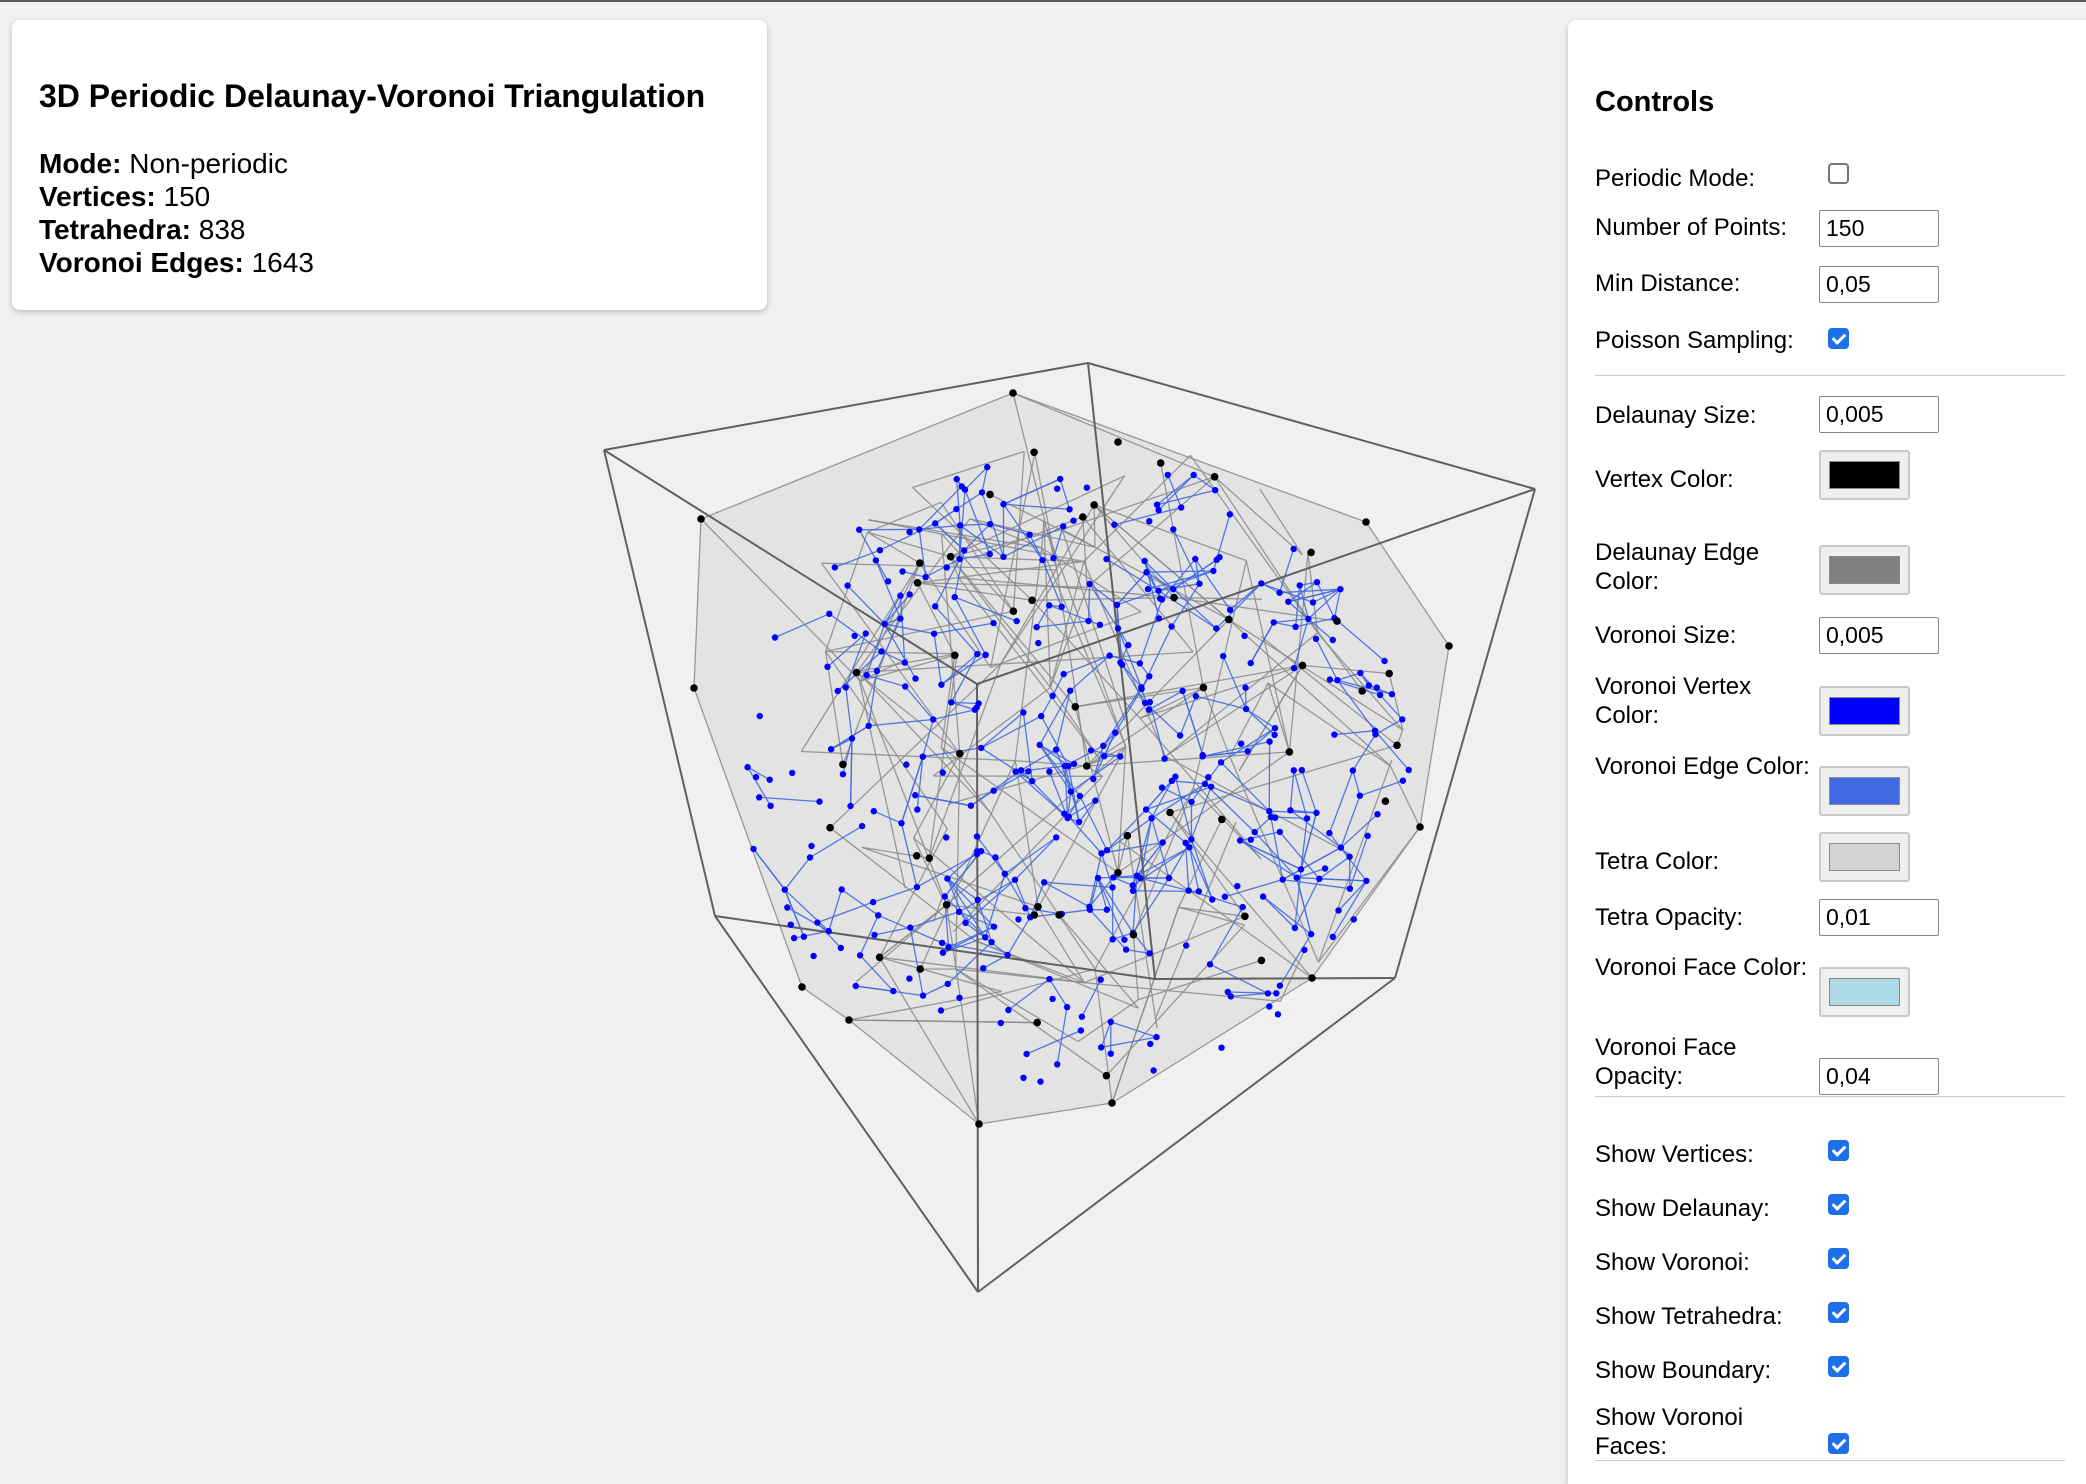  Describe the element at coordinates (1838, 173) in the screenshot. I see `periodic-mode-checkbox` at that location.